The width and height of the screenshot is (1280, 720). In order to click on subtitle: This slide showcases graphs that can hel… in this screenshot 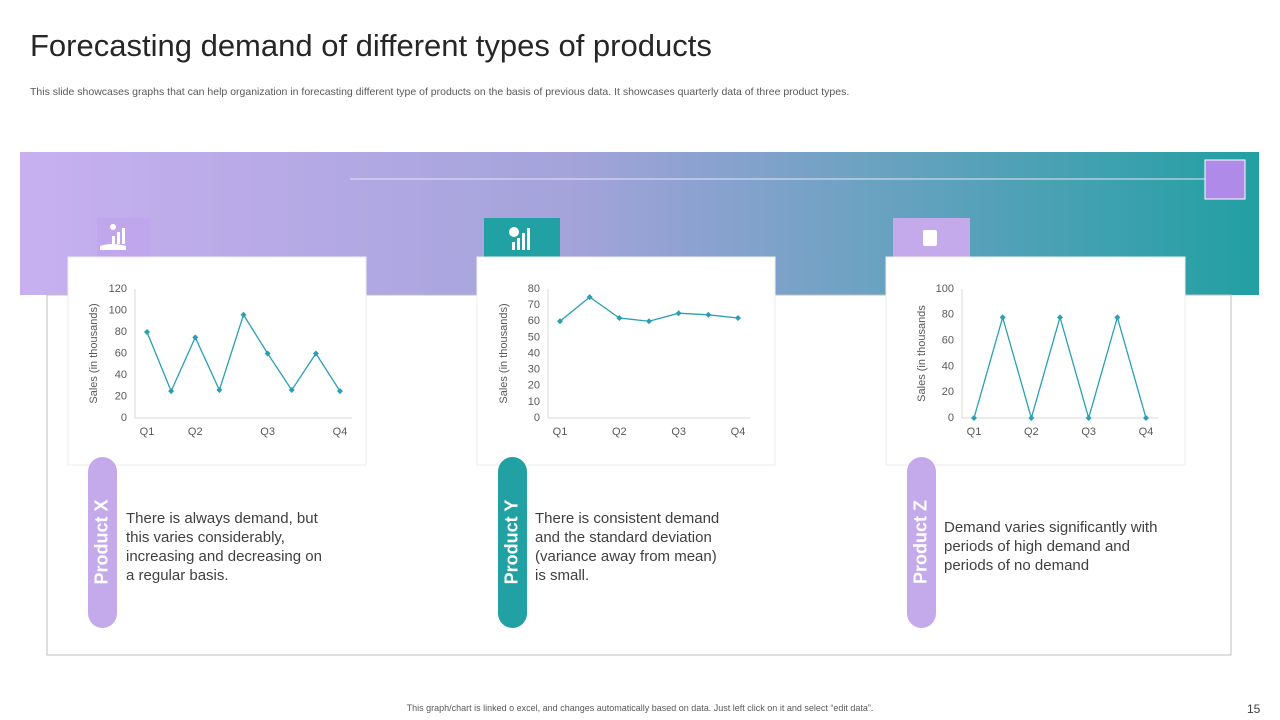, I will do `click(440, 92)`.